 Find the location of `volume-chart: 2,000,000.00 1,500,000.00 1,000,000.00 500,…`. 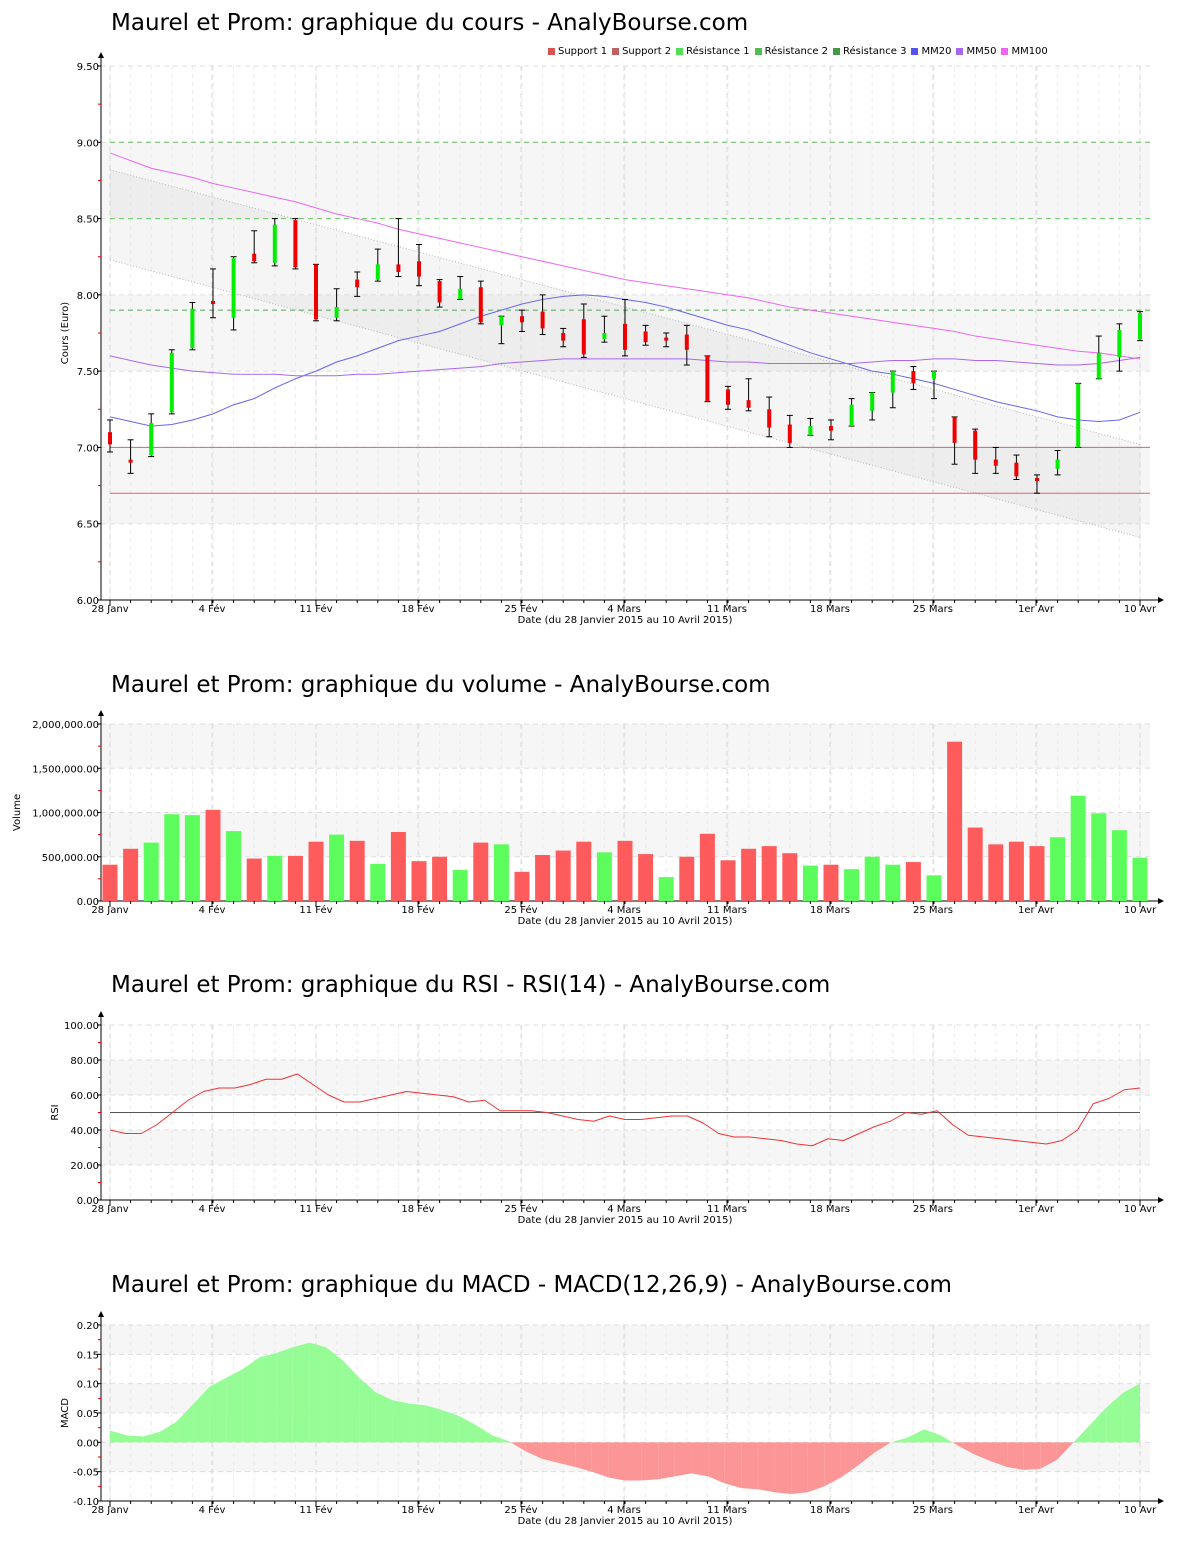

volume-chart: 2,000,000.00 1,500,000.00 1,000,000.00 500,… is located at coordinates (588, 818).